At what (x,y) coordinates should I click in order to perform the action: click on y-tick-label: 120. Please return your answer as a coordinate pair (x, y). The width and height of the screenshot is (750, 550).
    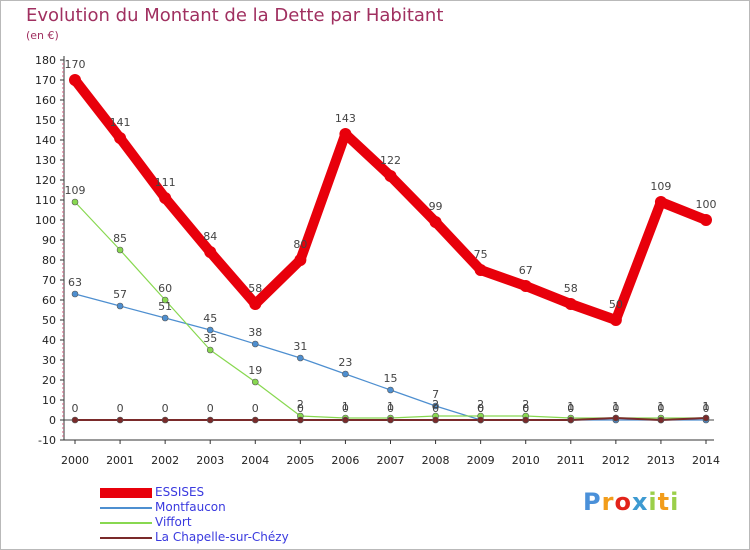
    Looking at the image, I should click on (45, 180).